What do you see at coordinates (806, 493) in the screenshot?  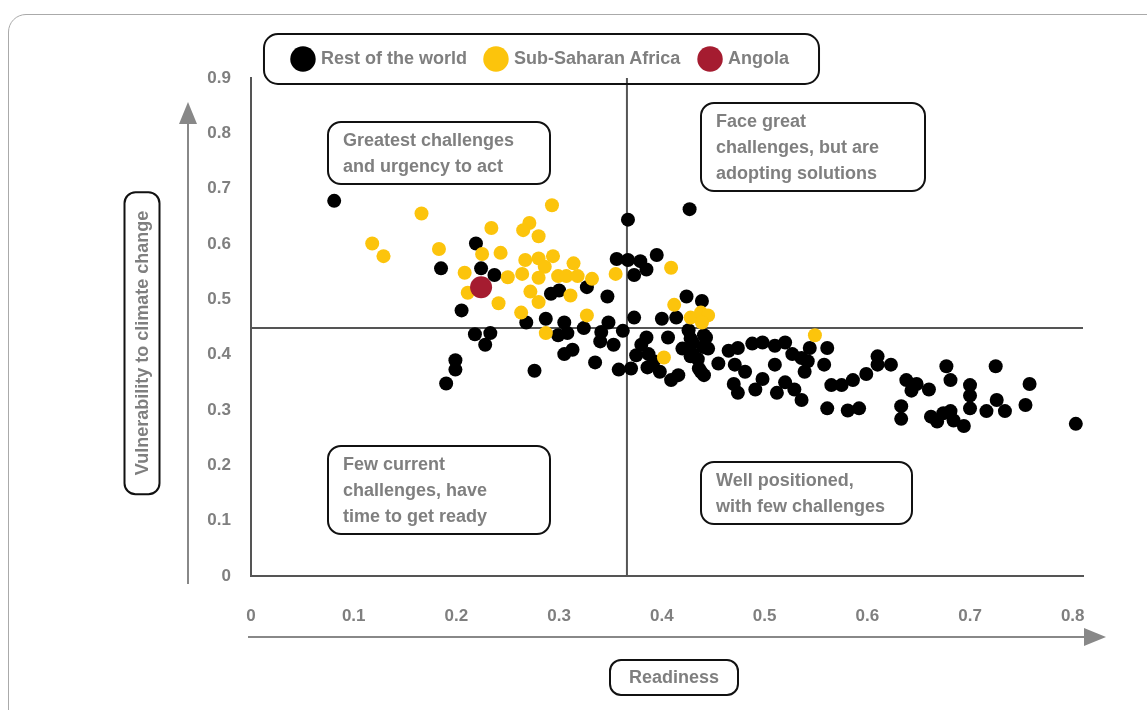 I see `annotation: Well positioned, with few challenges` at bounding box center [806, 493].